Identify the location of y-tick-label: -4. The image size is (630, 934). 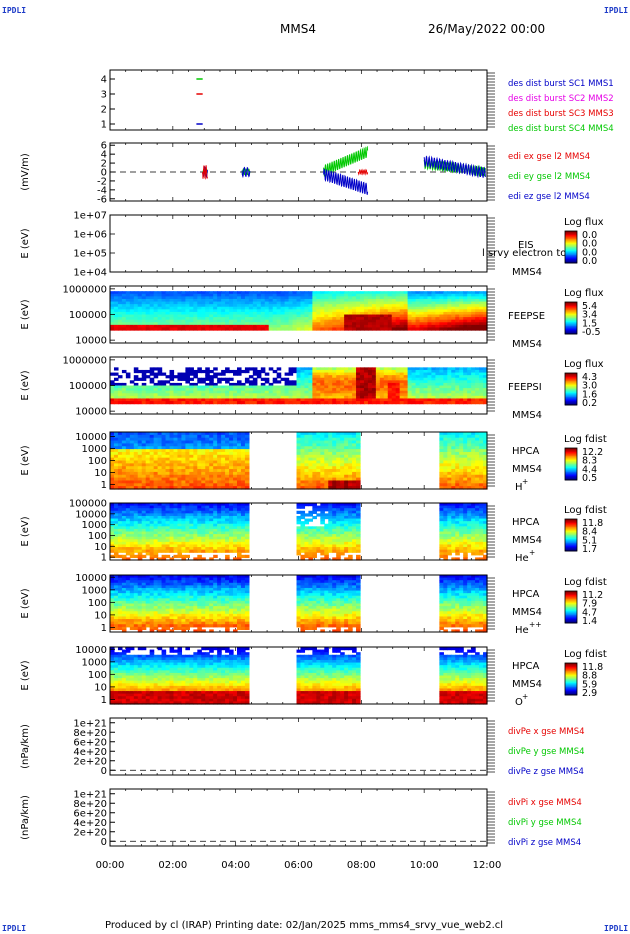
(102, 190).